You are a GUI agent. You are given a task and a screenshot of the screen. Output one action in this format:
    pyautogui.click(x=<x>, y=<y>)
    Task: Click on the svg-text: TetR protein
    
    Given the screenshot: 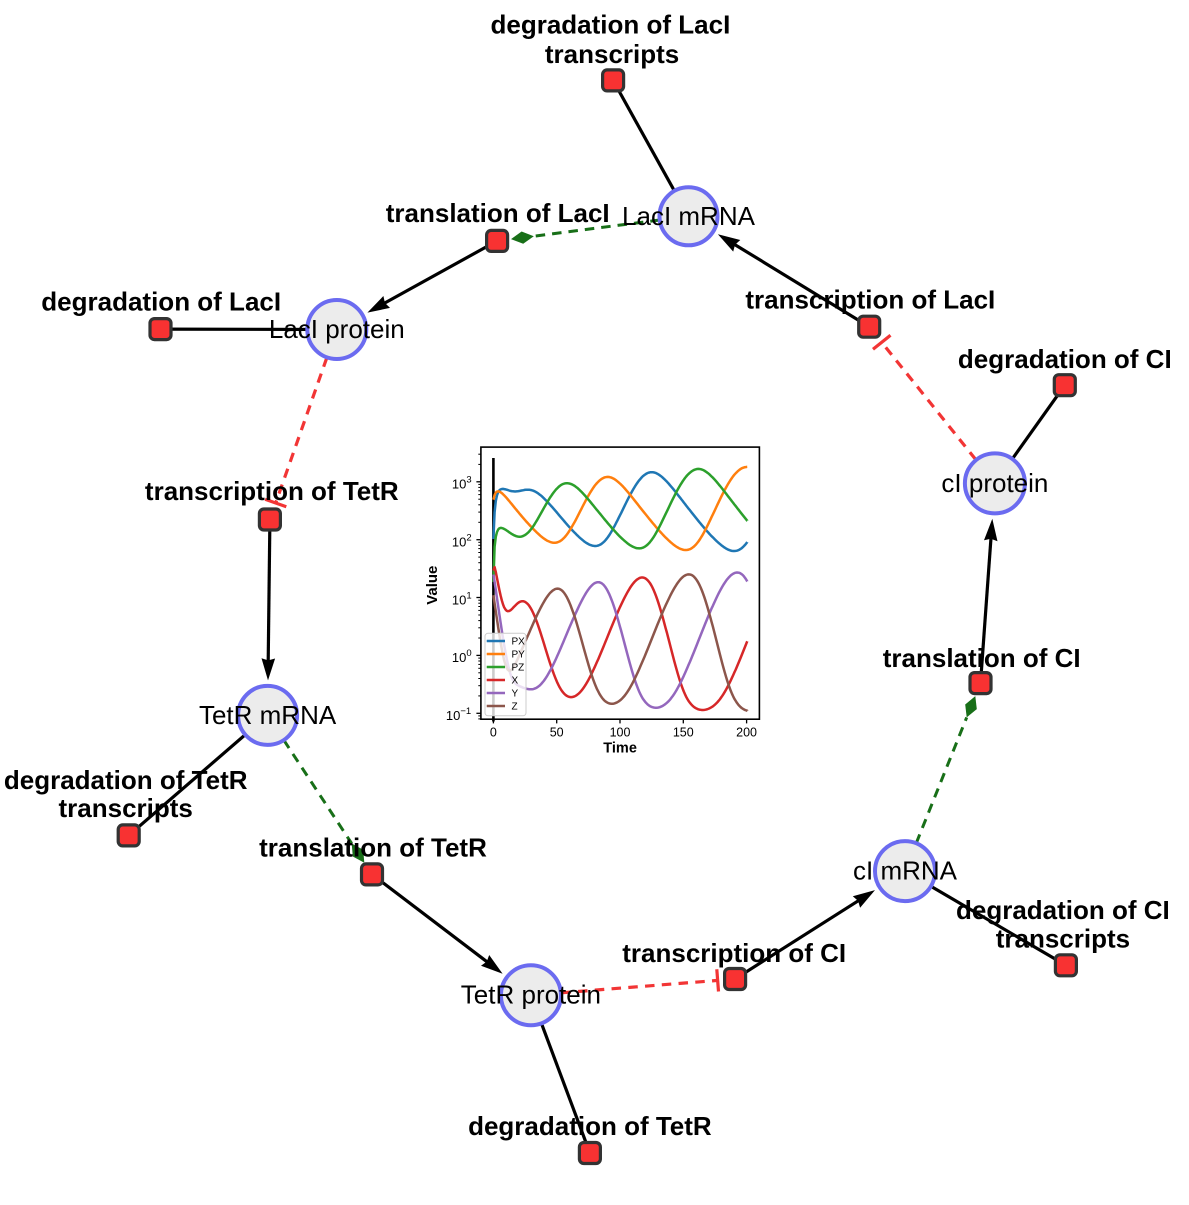 What is the action you would take?
    pyautogui.click(x=531, y=995)
    